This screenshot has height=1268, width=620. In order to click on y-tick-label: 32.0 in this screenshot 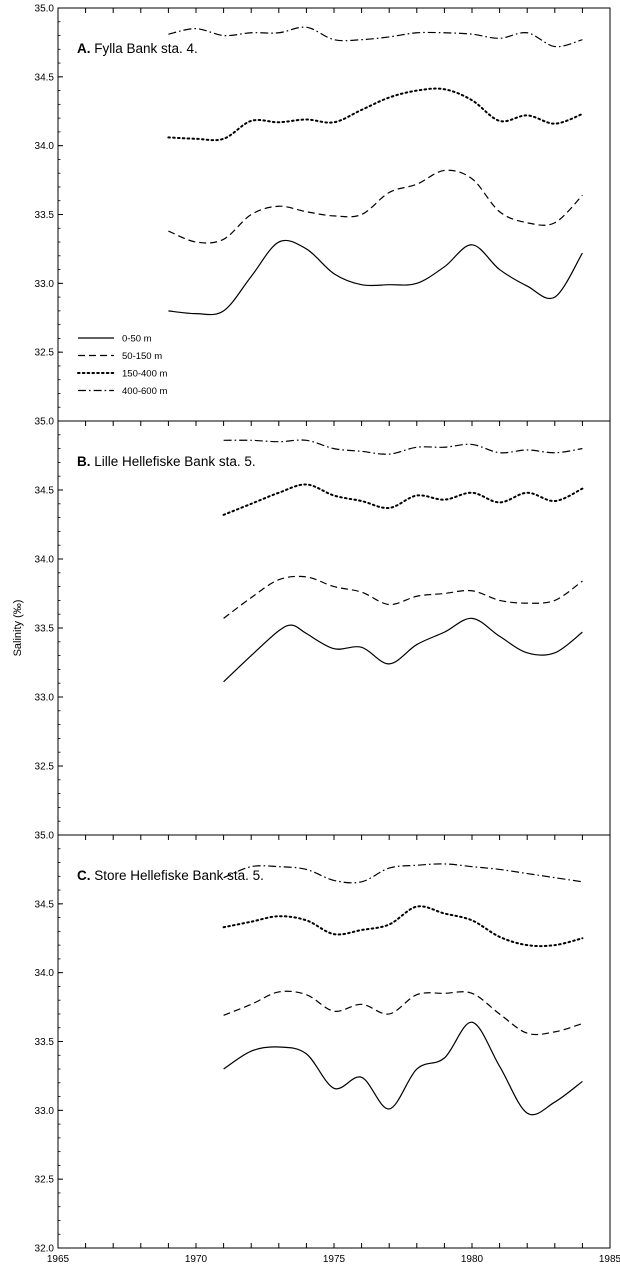, I will do `click(45, 1249)`.